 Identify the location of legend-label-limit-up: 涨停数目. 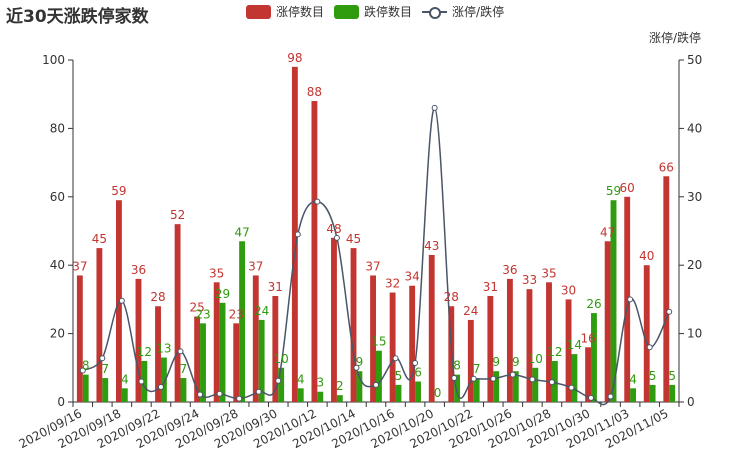
(300, 12).